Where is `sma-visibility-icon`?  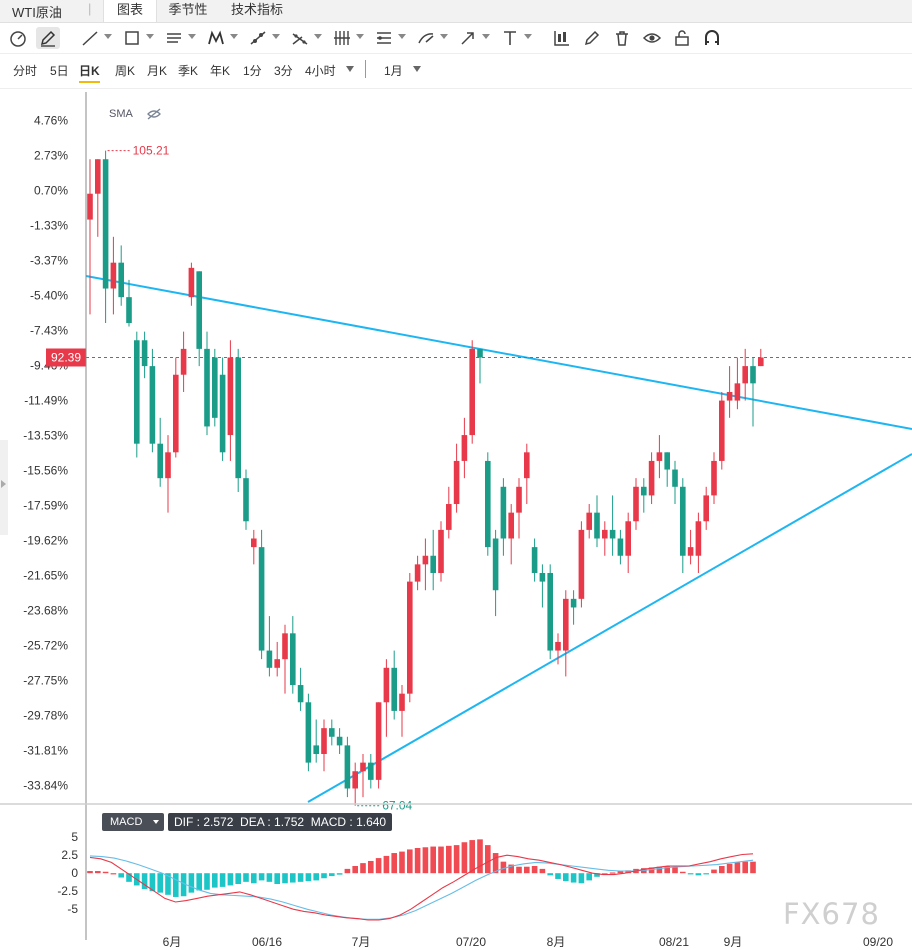
sma-visibility-icon is located at coordinates (154, 114).